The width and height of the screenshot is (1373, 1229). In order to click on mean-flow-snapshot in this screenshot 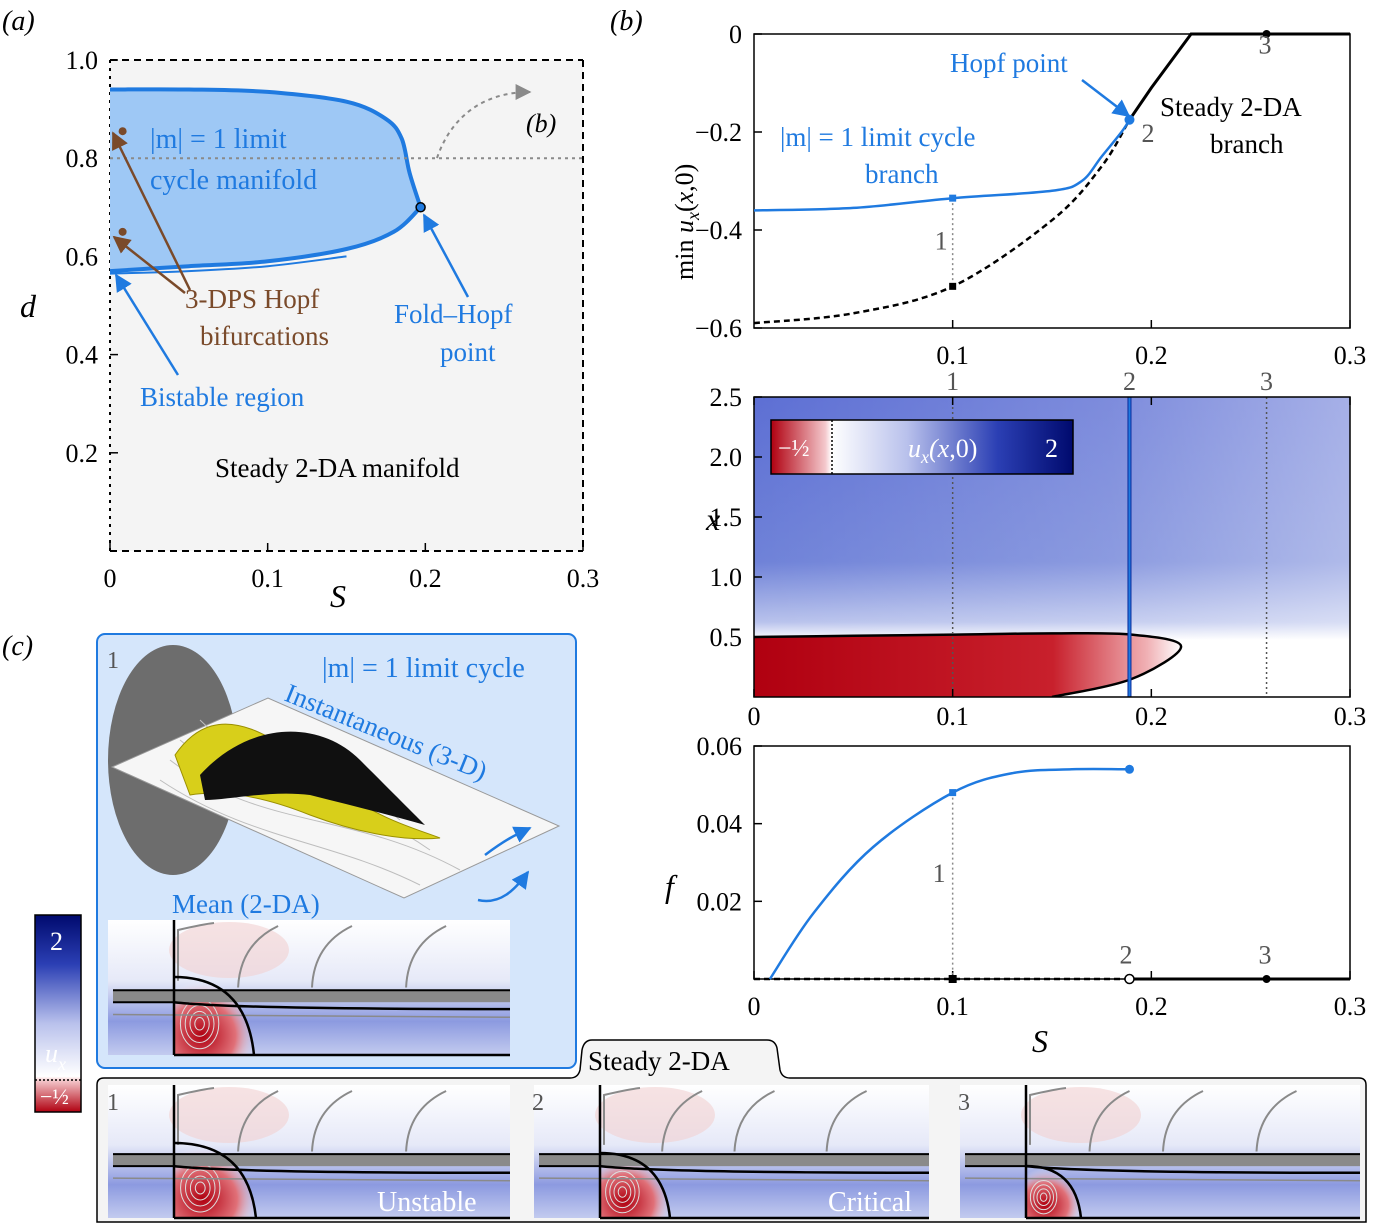, I will do `click(309, 988)`.